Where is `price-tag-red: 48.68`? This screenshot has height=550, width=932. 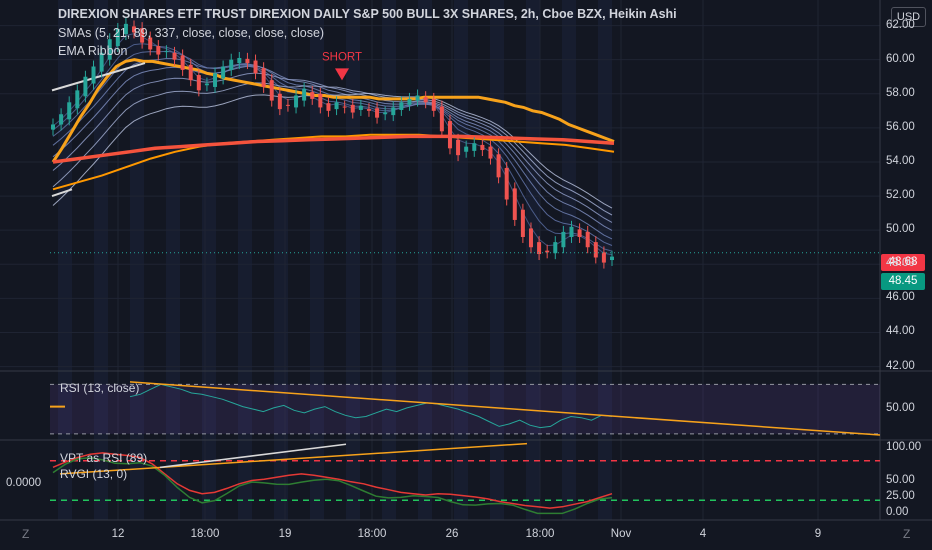
price-tag-red: 48.68 is located at coordinates (903, 262).